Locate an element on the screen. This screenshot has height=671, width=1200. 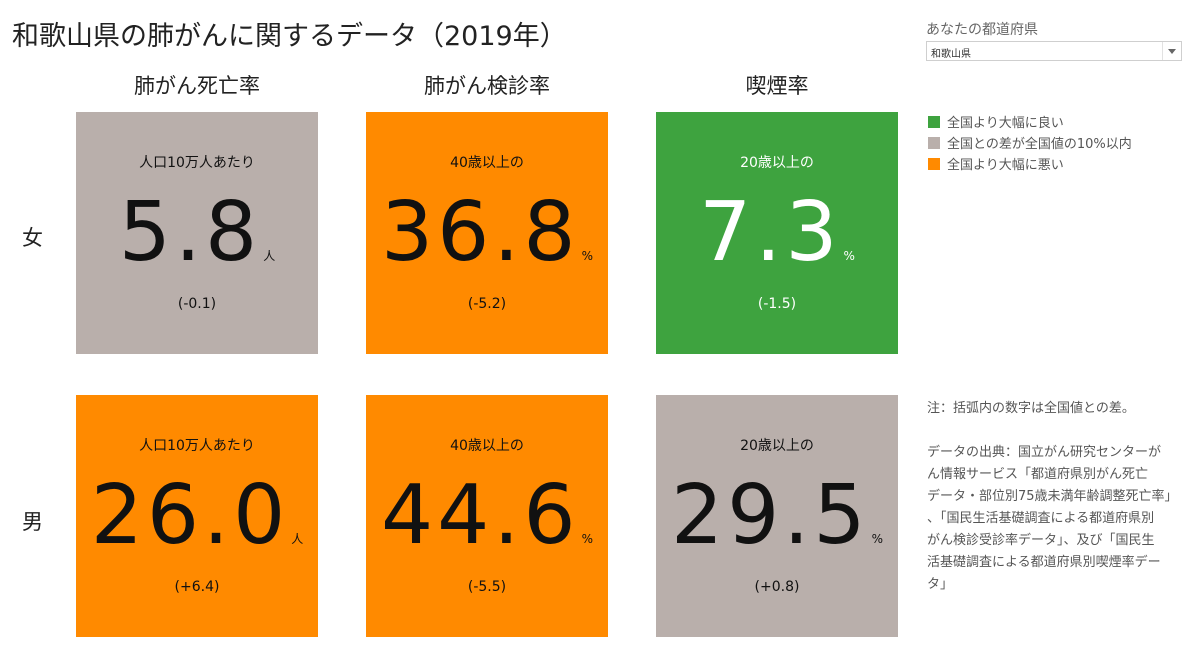
tile-diff: (+6.4) is located at coordinates (197, 587).